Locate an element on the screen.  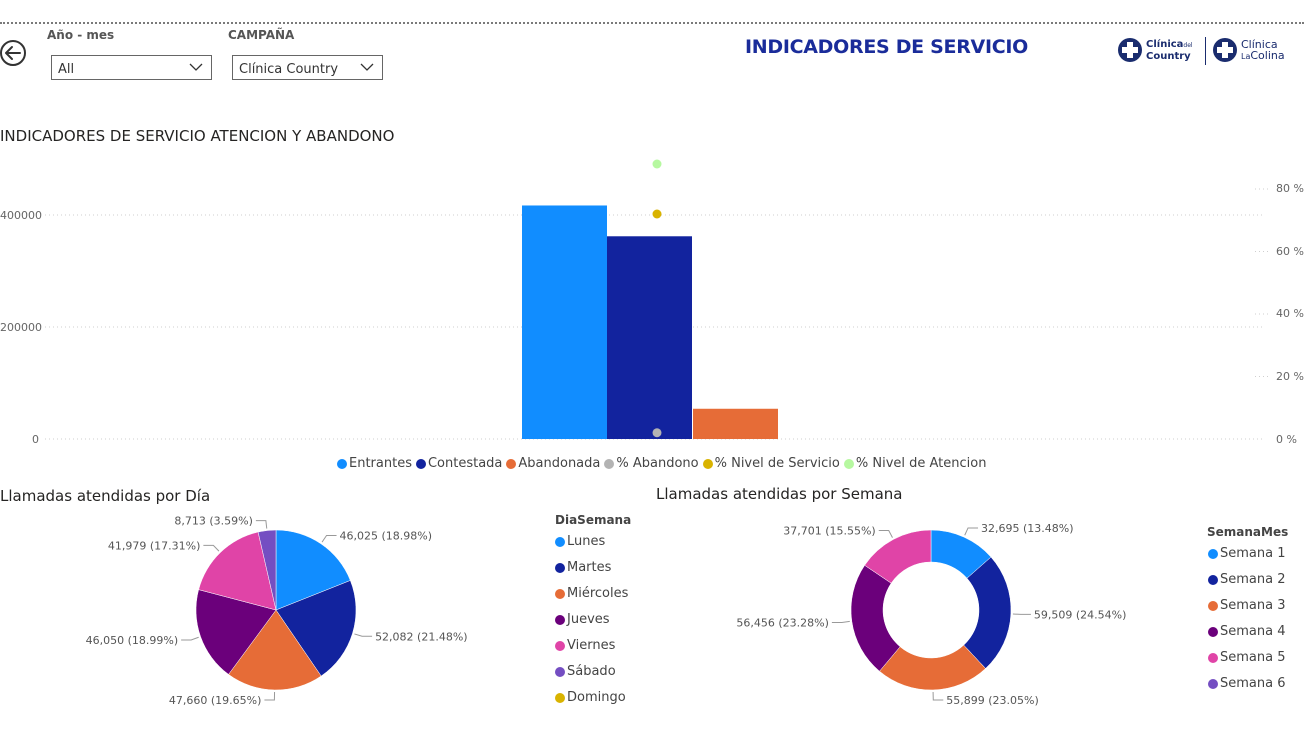
back-arrow-icon is located at coordinates (13, 53).